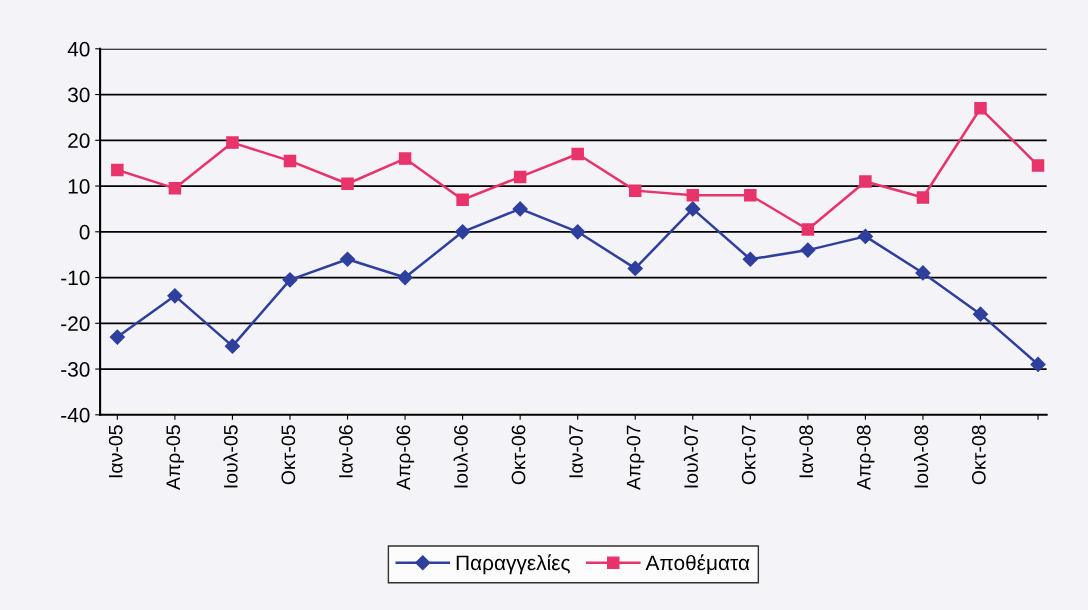 Image resolution: width=1088 pixels, height=610 pixels. I want to click on legend-label: Αποθέματα, so click(697, 564).